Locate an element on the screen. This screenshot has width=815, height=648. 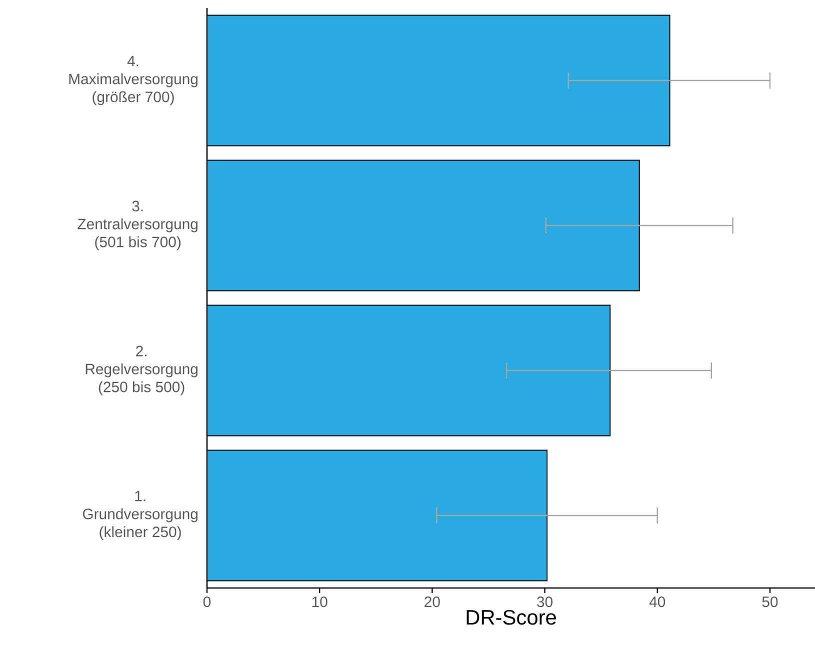
x-tick-label: 30 is located at coordinates (544, 602).